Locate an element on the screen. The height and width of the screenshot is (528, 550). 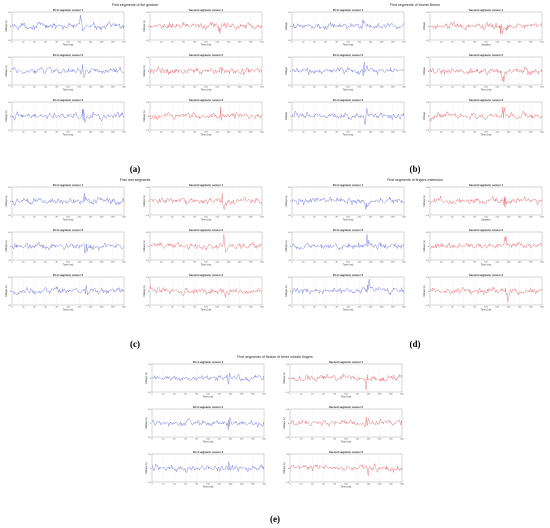
panel-title: First rest segments is located at coordinates (135, 180).